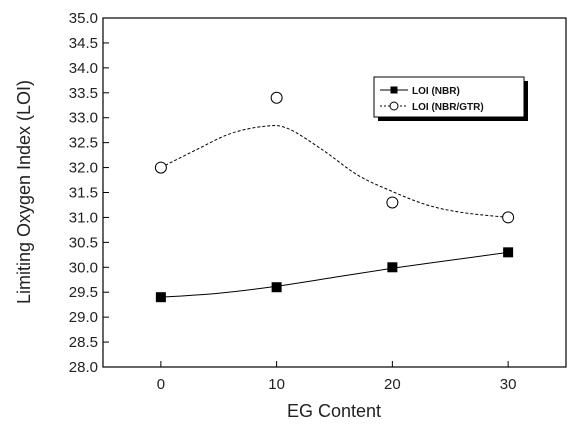 This screenshot has width=581, height=424. I want to click on x-tick-label: 30, so click(508, 384).